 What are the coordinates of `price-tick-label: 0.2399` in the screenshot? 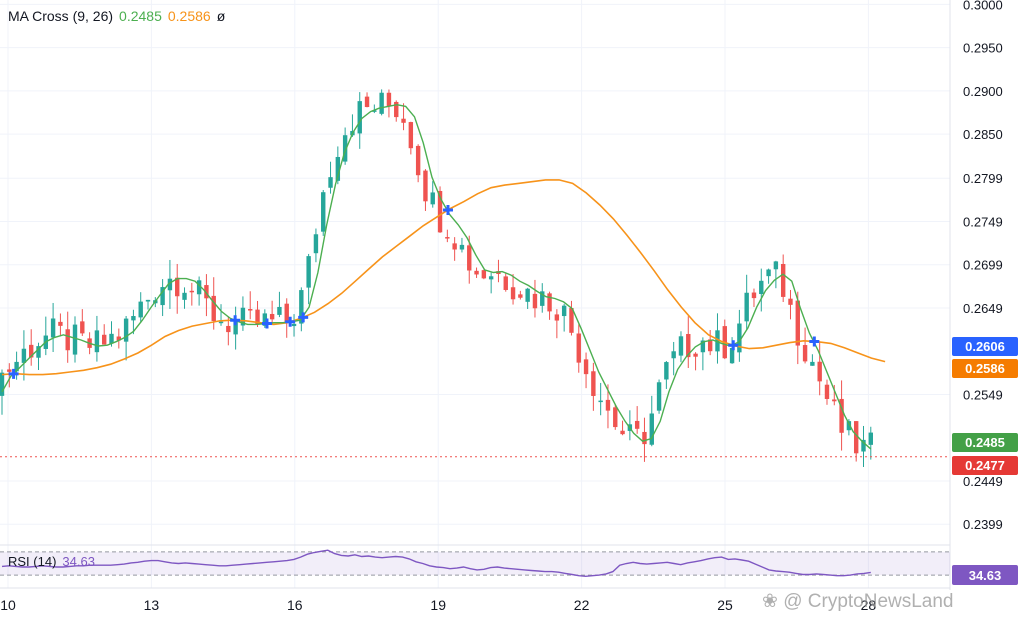 It's located at (983, 524).